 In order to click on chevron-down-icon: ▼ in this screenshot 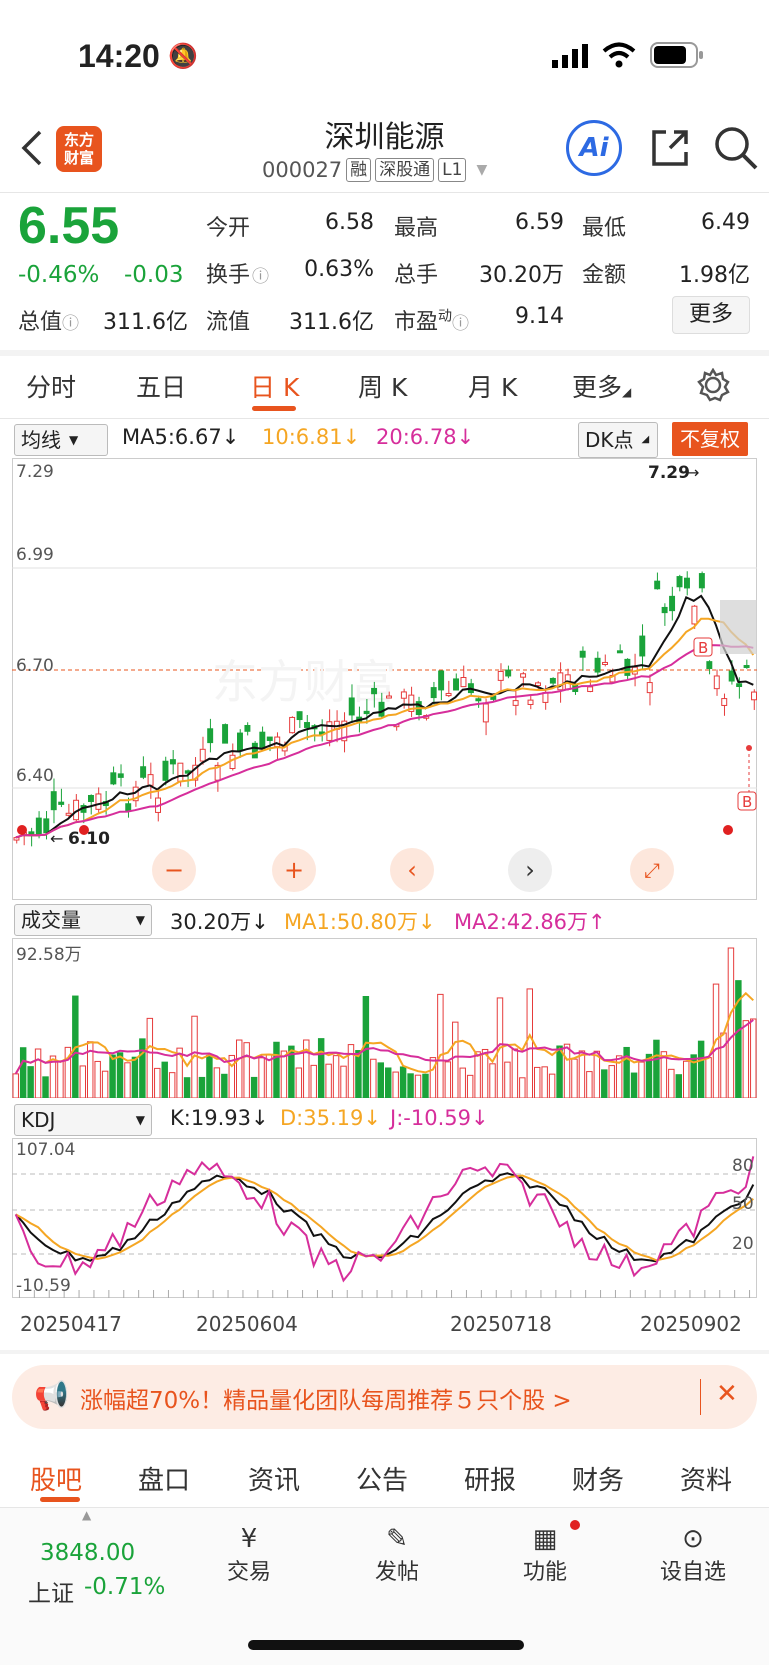, I will do `click(482, 170)`.